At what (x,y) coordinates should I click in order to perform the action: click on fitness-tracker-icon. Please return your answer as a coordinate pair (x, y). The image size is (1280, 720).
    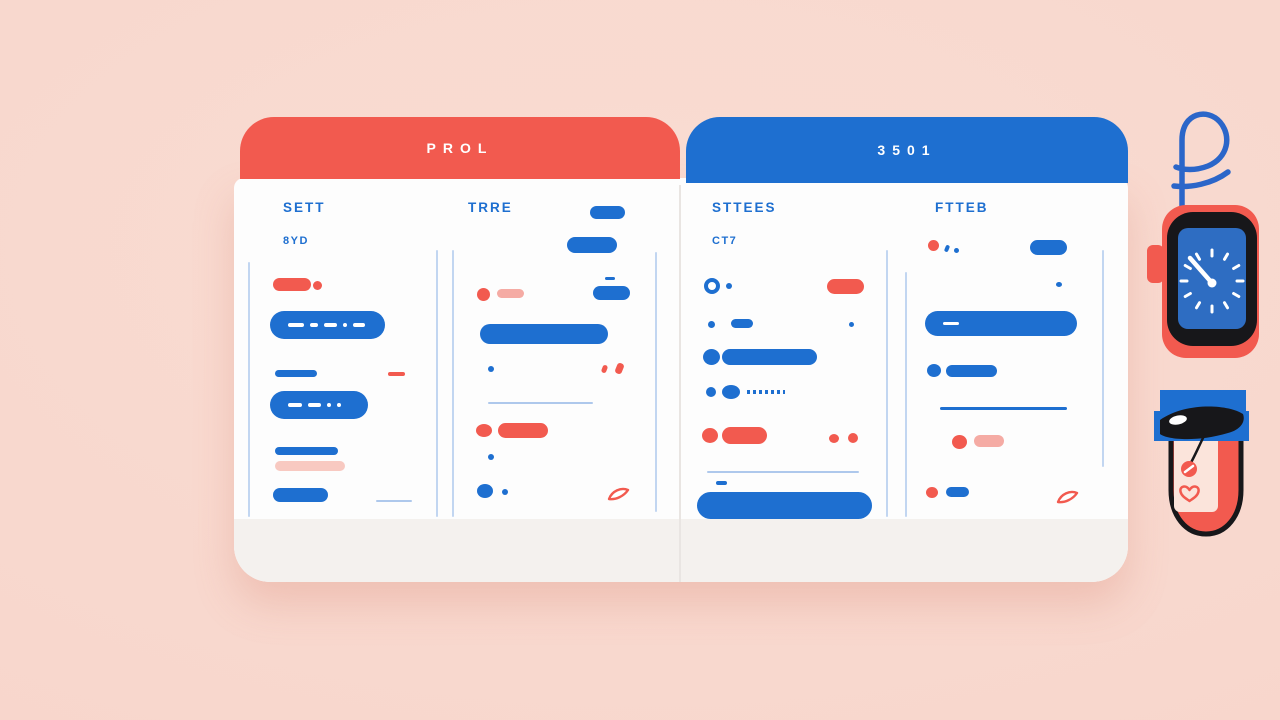
    Looking at the image, I should click on (1200, 460).